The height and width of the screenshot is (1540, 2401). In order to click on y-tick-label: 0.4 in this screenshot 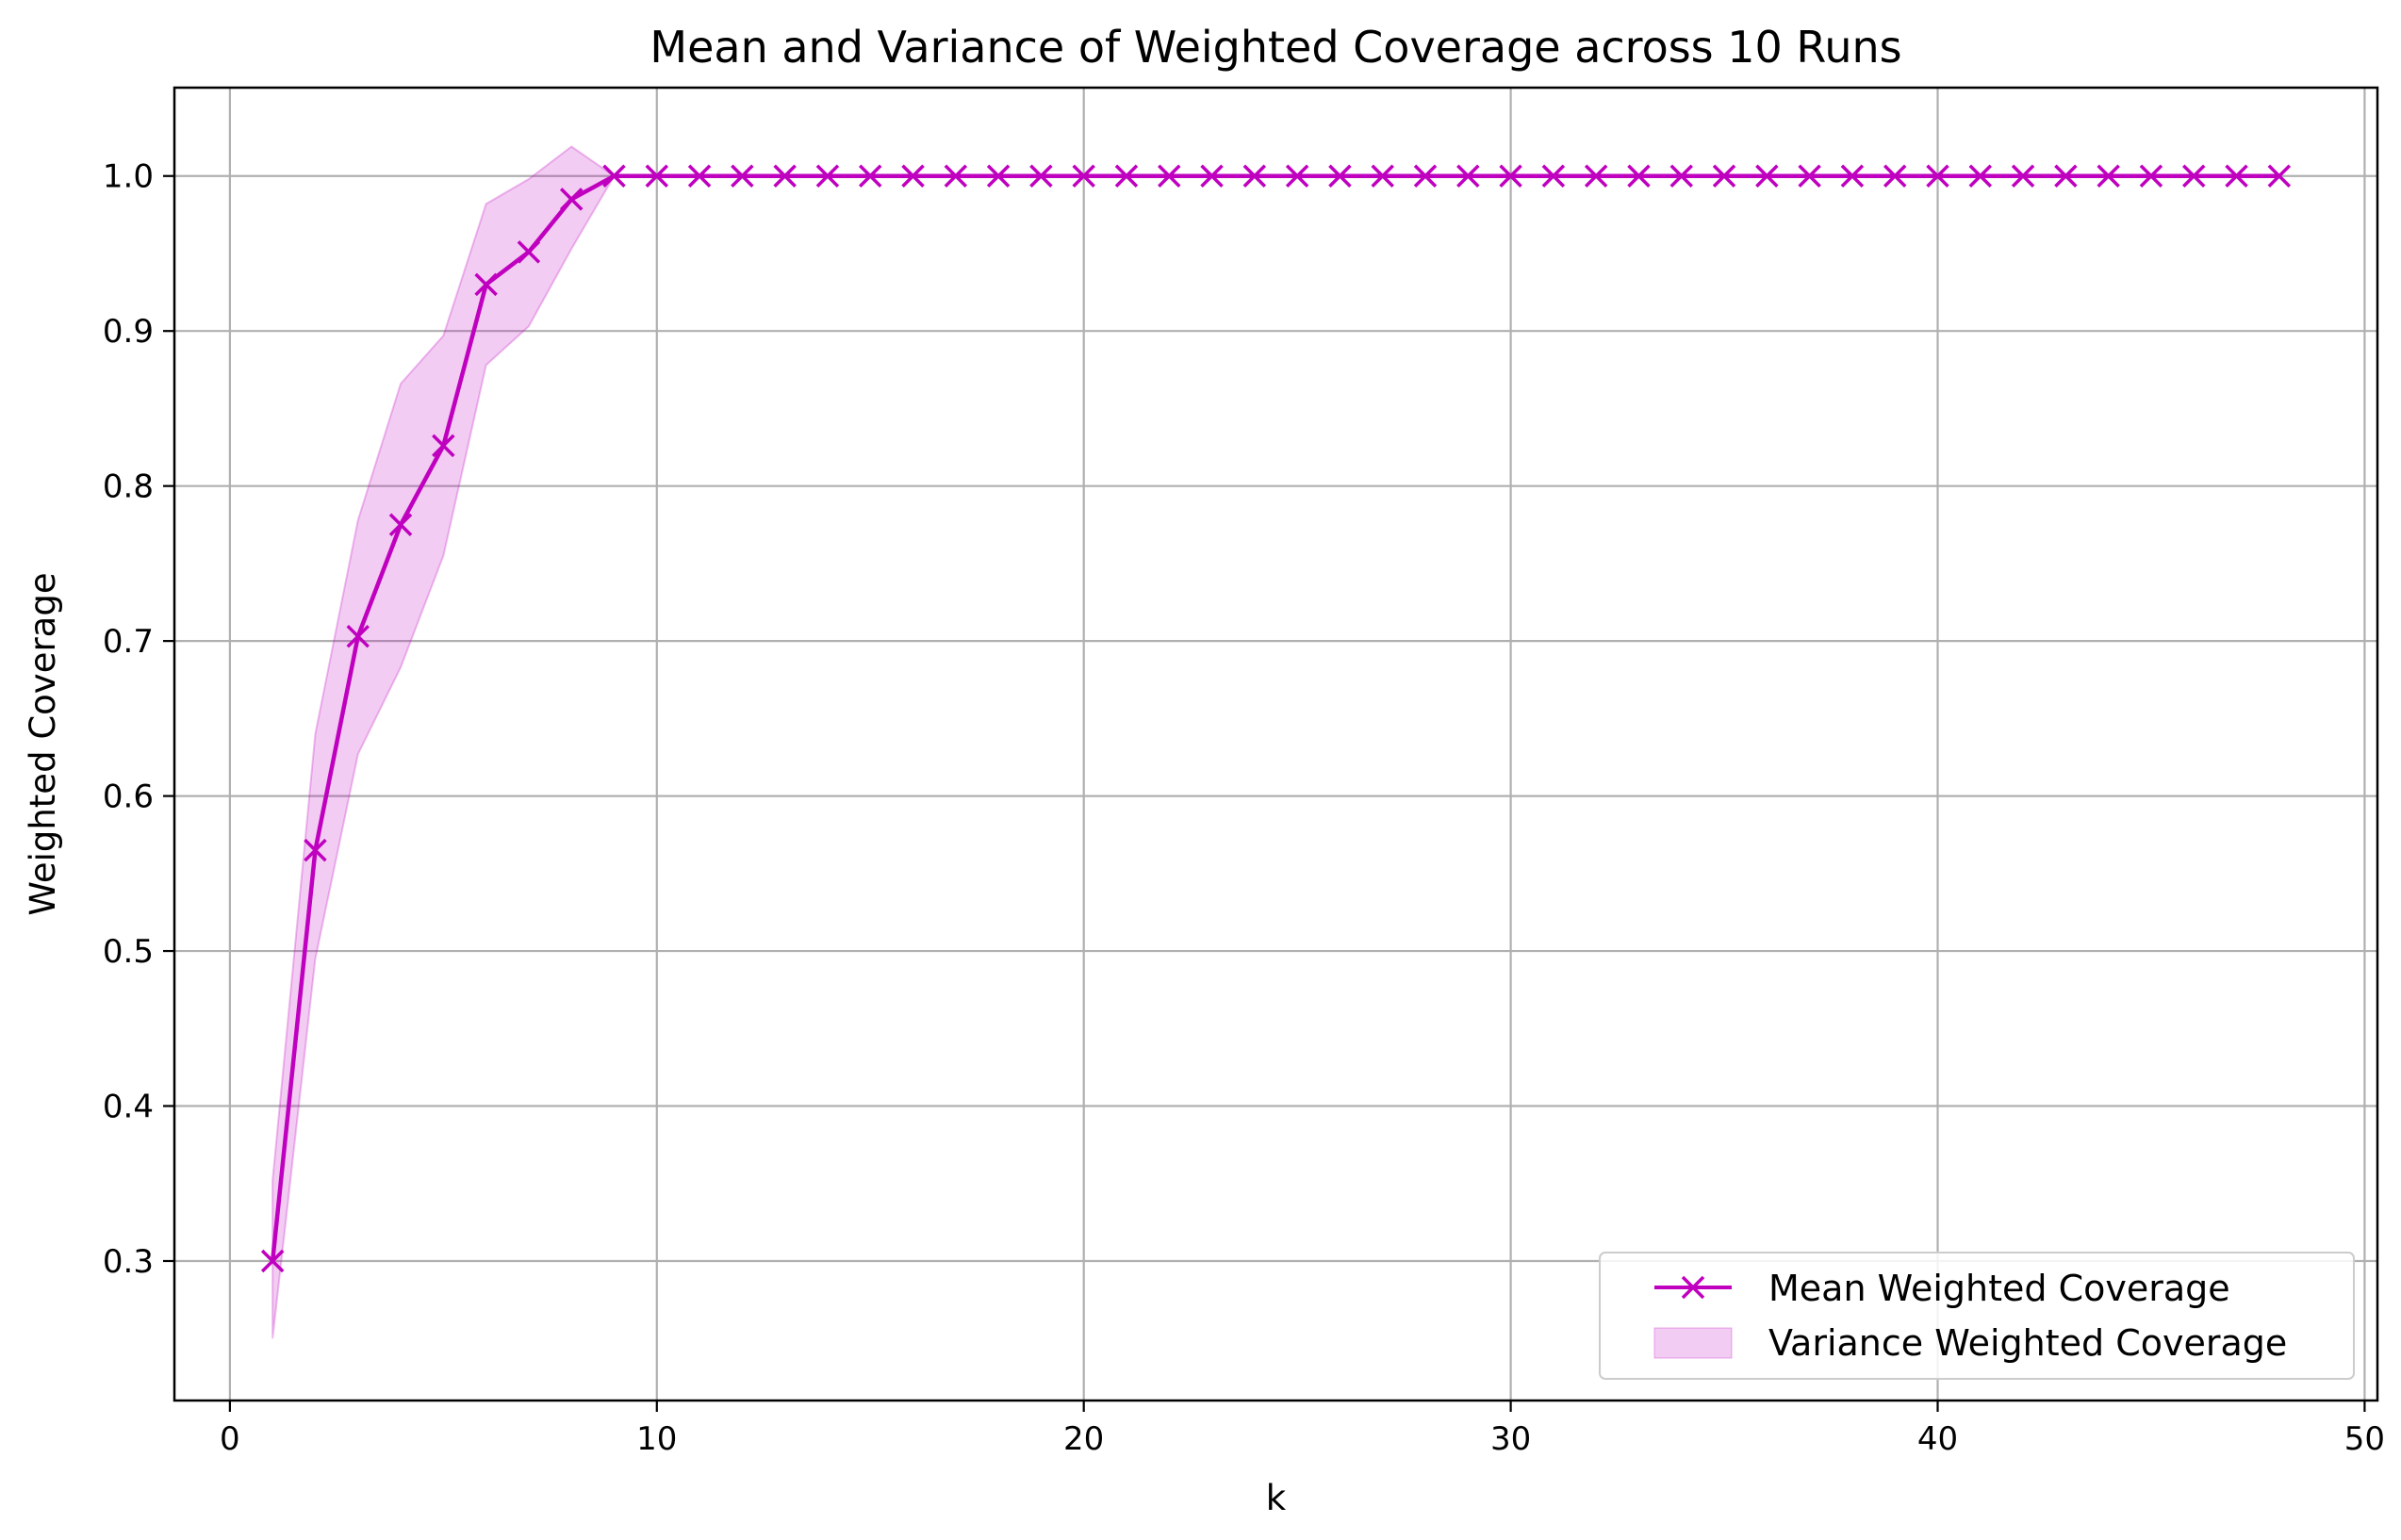, I will do `click(128, 1107)`.